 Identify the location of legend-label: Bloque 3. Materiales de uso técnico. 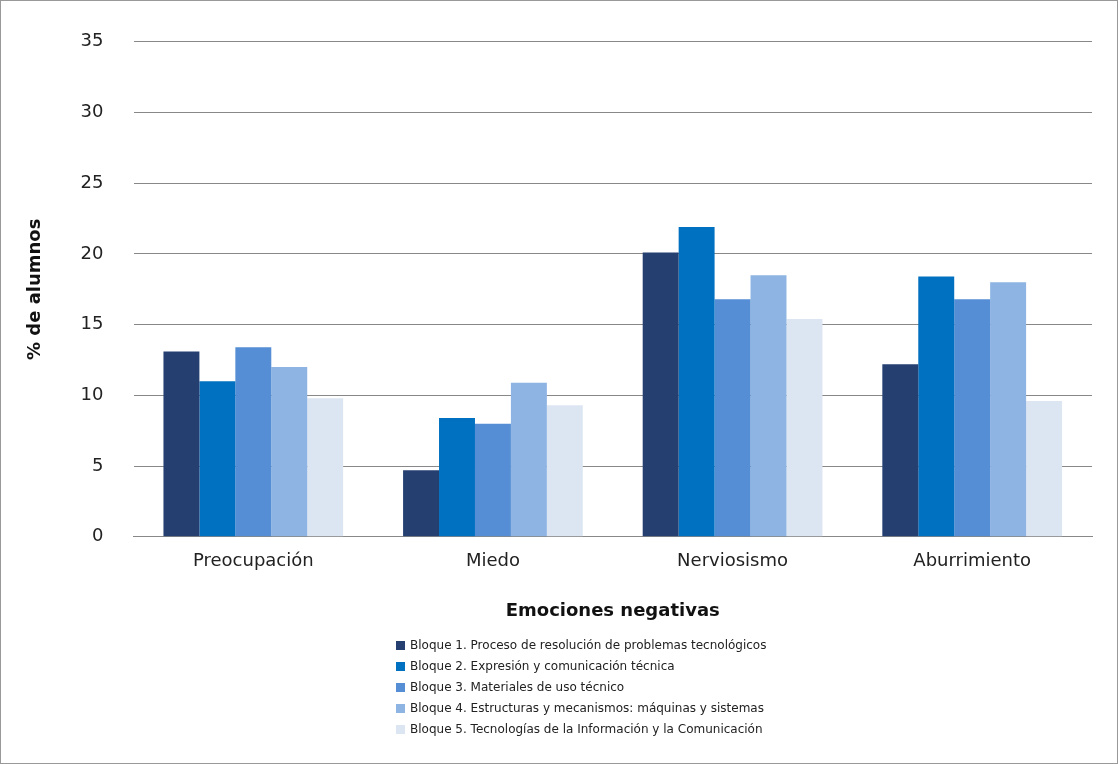
(517, 687).